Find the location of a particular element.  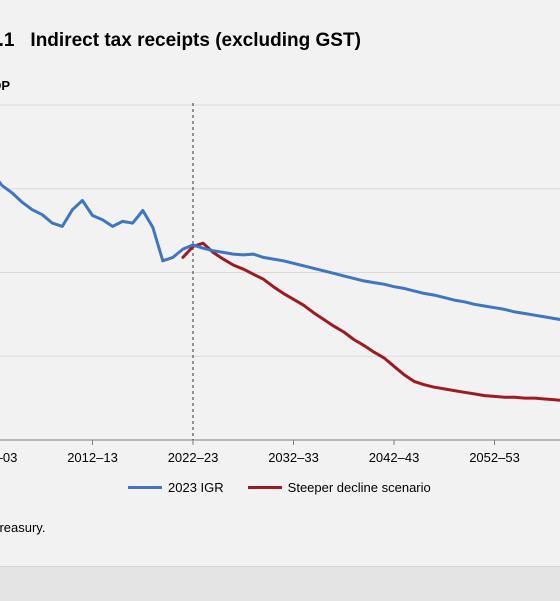

chart-legend: 2023 IGR Steeper decline scenario is located at coordinates (291, 487).